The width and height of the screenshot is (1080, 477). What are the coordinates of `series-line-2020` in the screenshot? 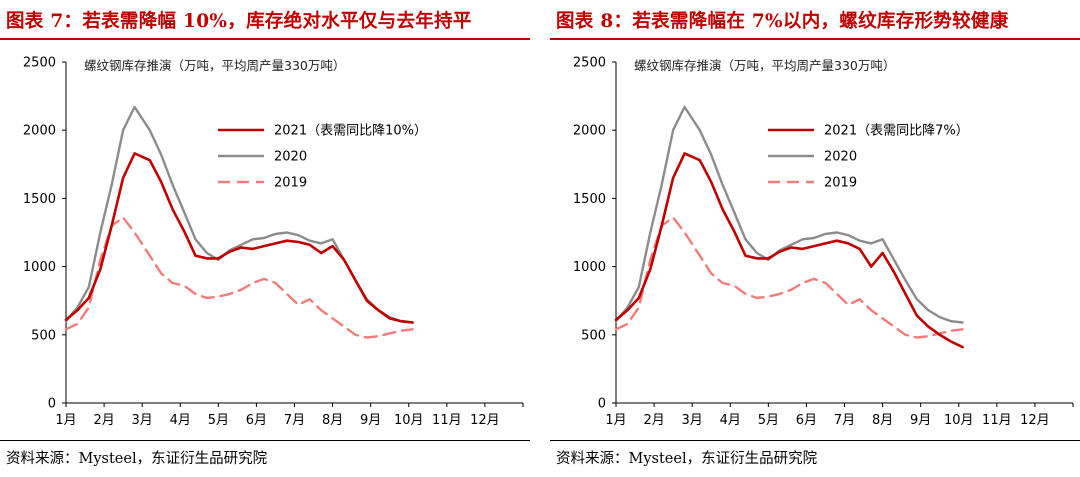 It's located at (789, 214).